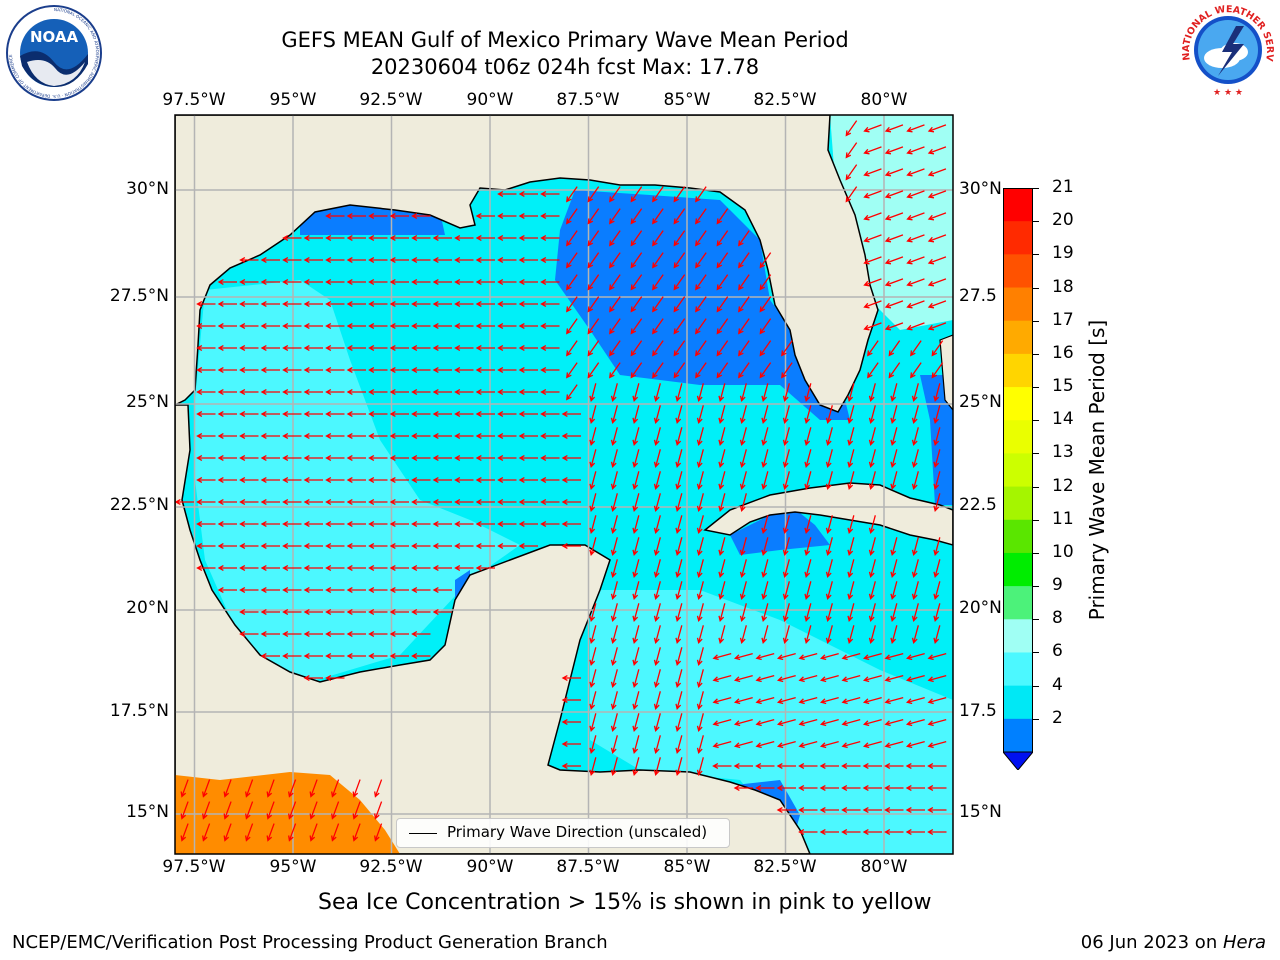 The width and height of the screenshot is (1280, 960). I want to click on lat-tick-left: 25°N, so click(147, 402).